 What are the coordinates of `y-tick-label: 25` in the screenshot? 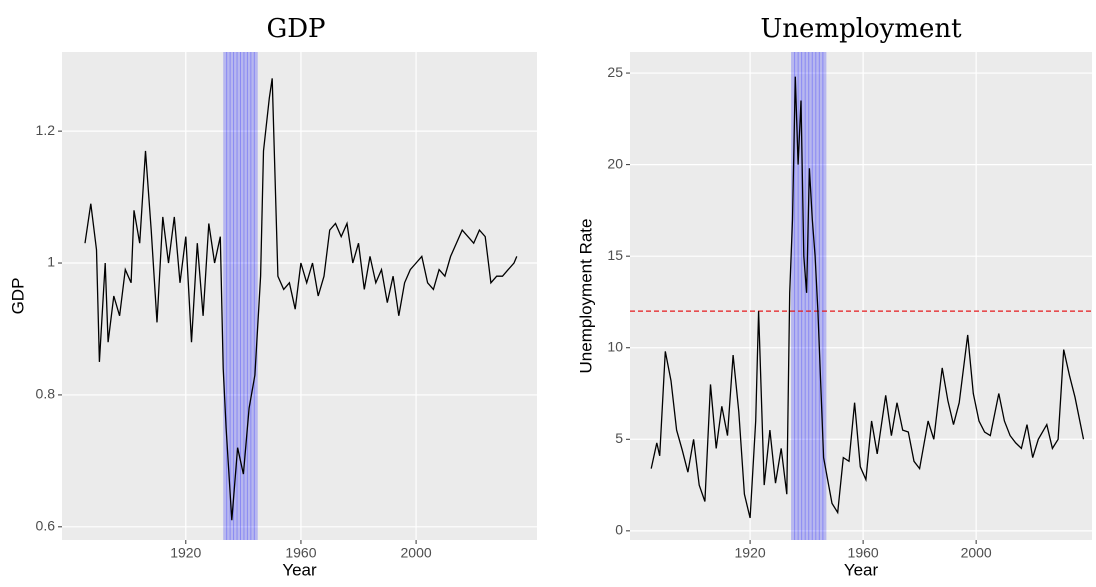 It's located at (615, 72).